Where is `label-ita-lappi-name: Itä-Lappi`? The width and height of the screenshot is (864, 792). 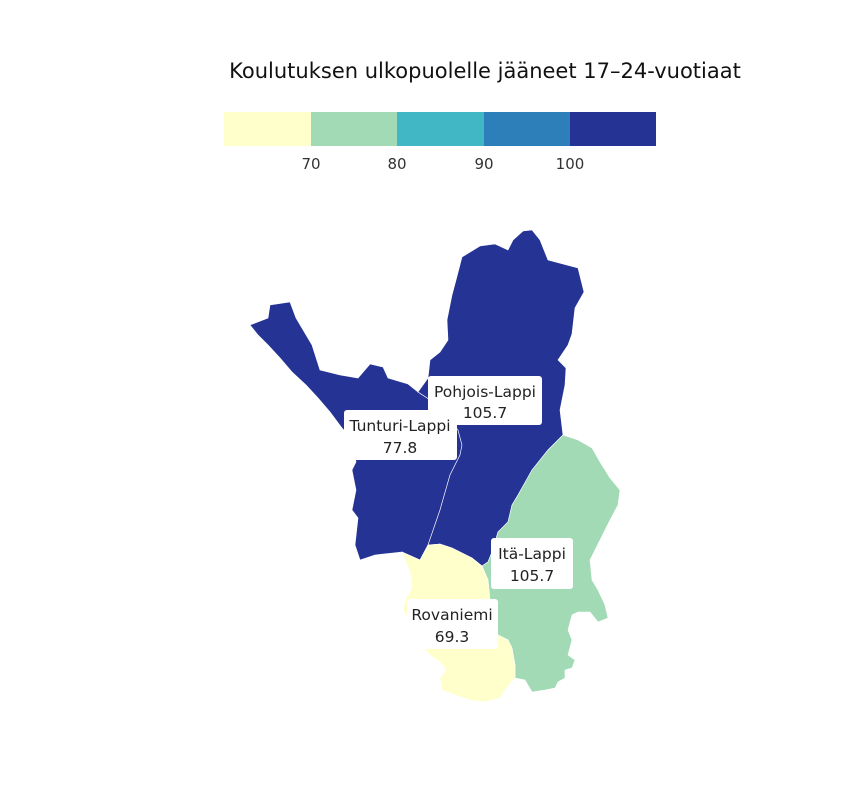 label-ita-lappi-name: Itä-Lappi is located at coordinates (532, 554).